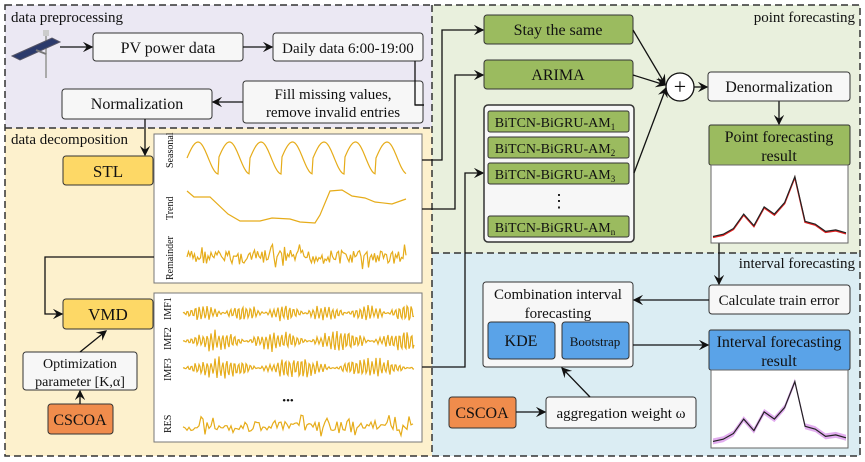 The image size is (865, 462). What do you see at coordinates (168, 424) in the screenshot?
I see `res-label: RES` at bounding box center [168, 424].